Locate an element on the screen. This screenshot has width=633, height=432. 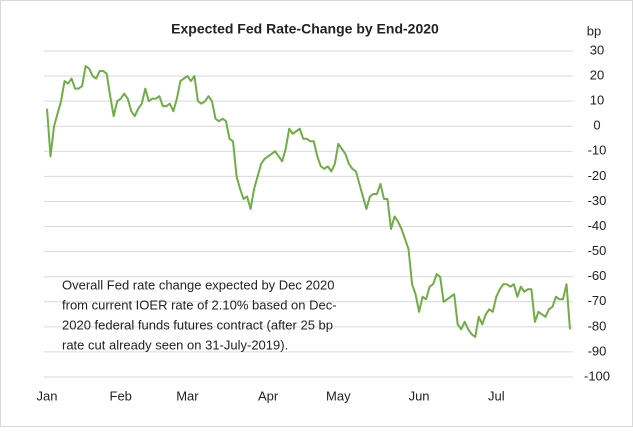
y-tick-label: 20 is located at coordinates (597, 75).